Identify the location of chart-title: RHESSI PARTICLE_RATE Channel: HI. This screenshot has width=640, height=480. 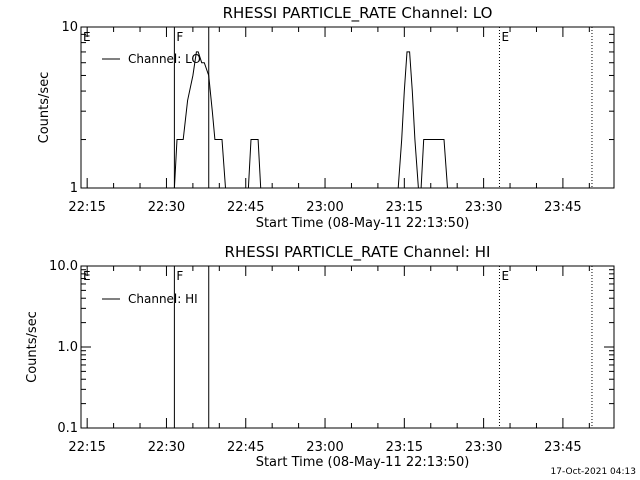
(358, 252).